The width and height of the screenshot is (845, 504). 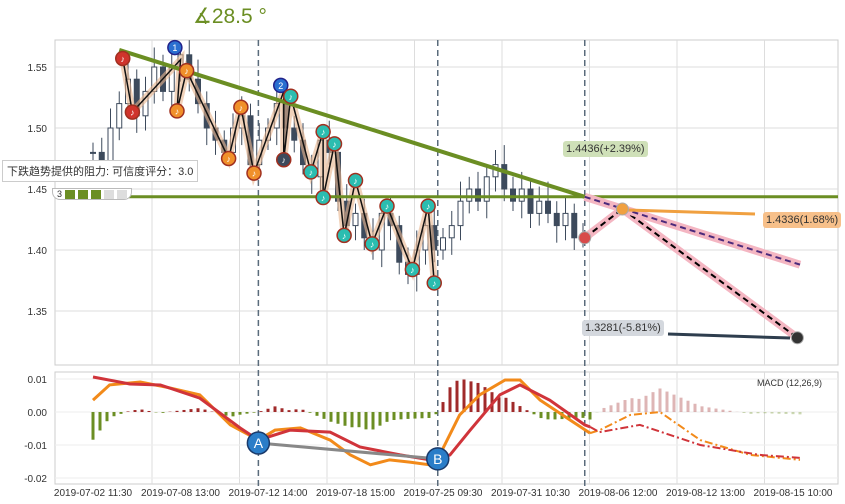 I want to click on x-tick-label: 2019-07-25 09:30, so click(x=443, y=493).